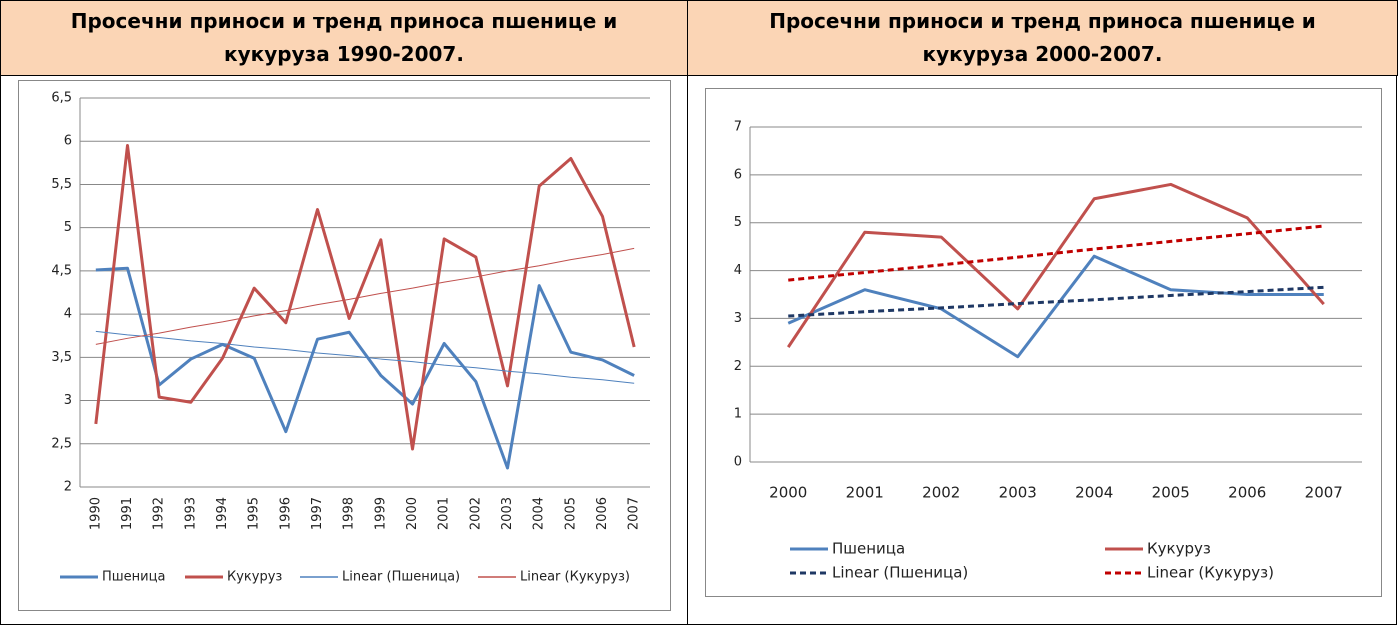 This screenshot has width=1398, height=625. What do you see at coordinates (127, 513) in the screenshot?
I see `x-tick-label: 1991` at bounding box center [127, 513].